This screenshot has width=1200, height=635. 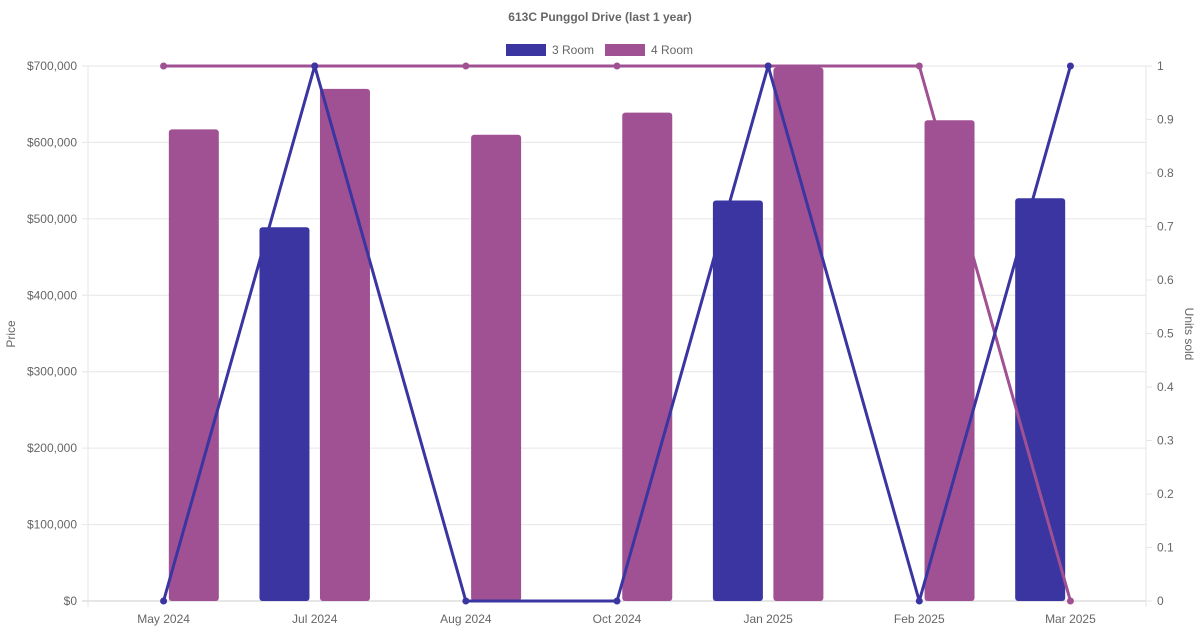 I want to click on y-tick-label: $400,000, so click(x=52, y=295).